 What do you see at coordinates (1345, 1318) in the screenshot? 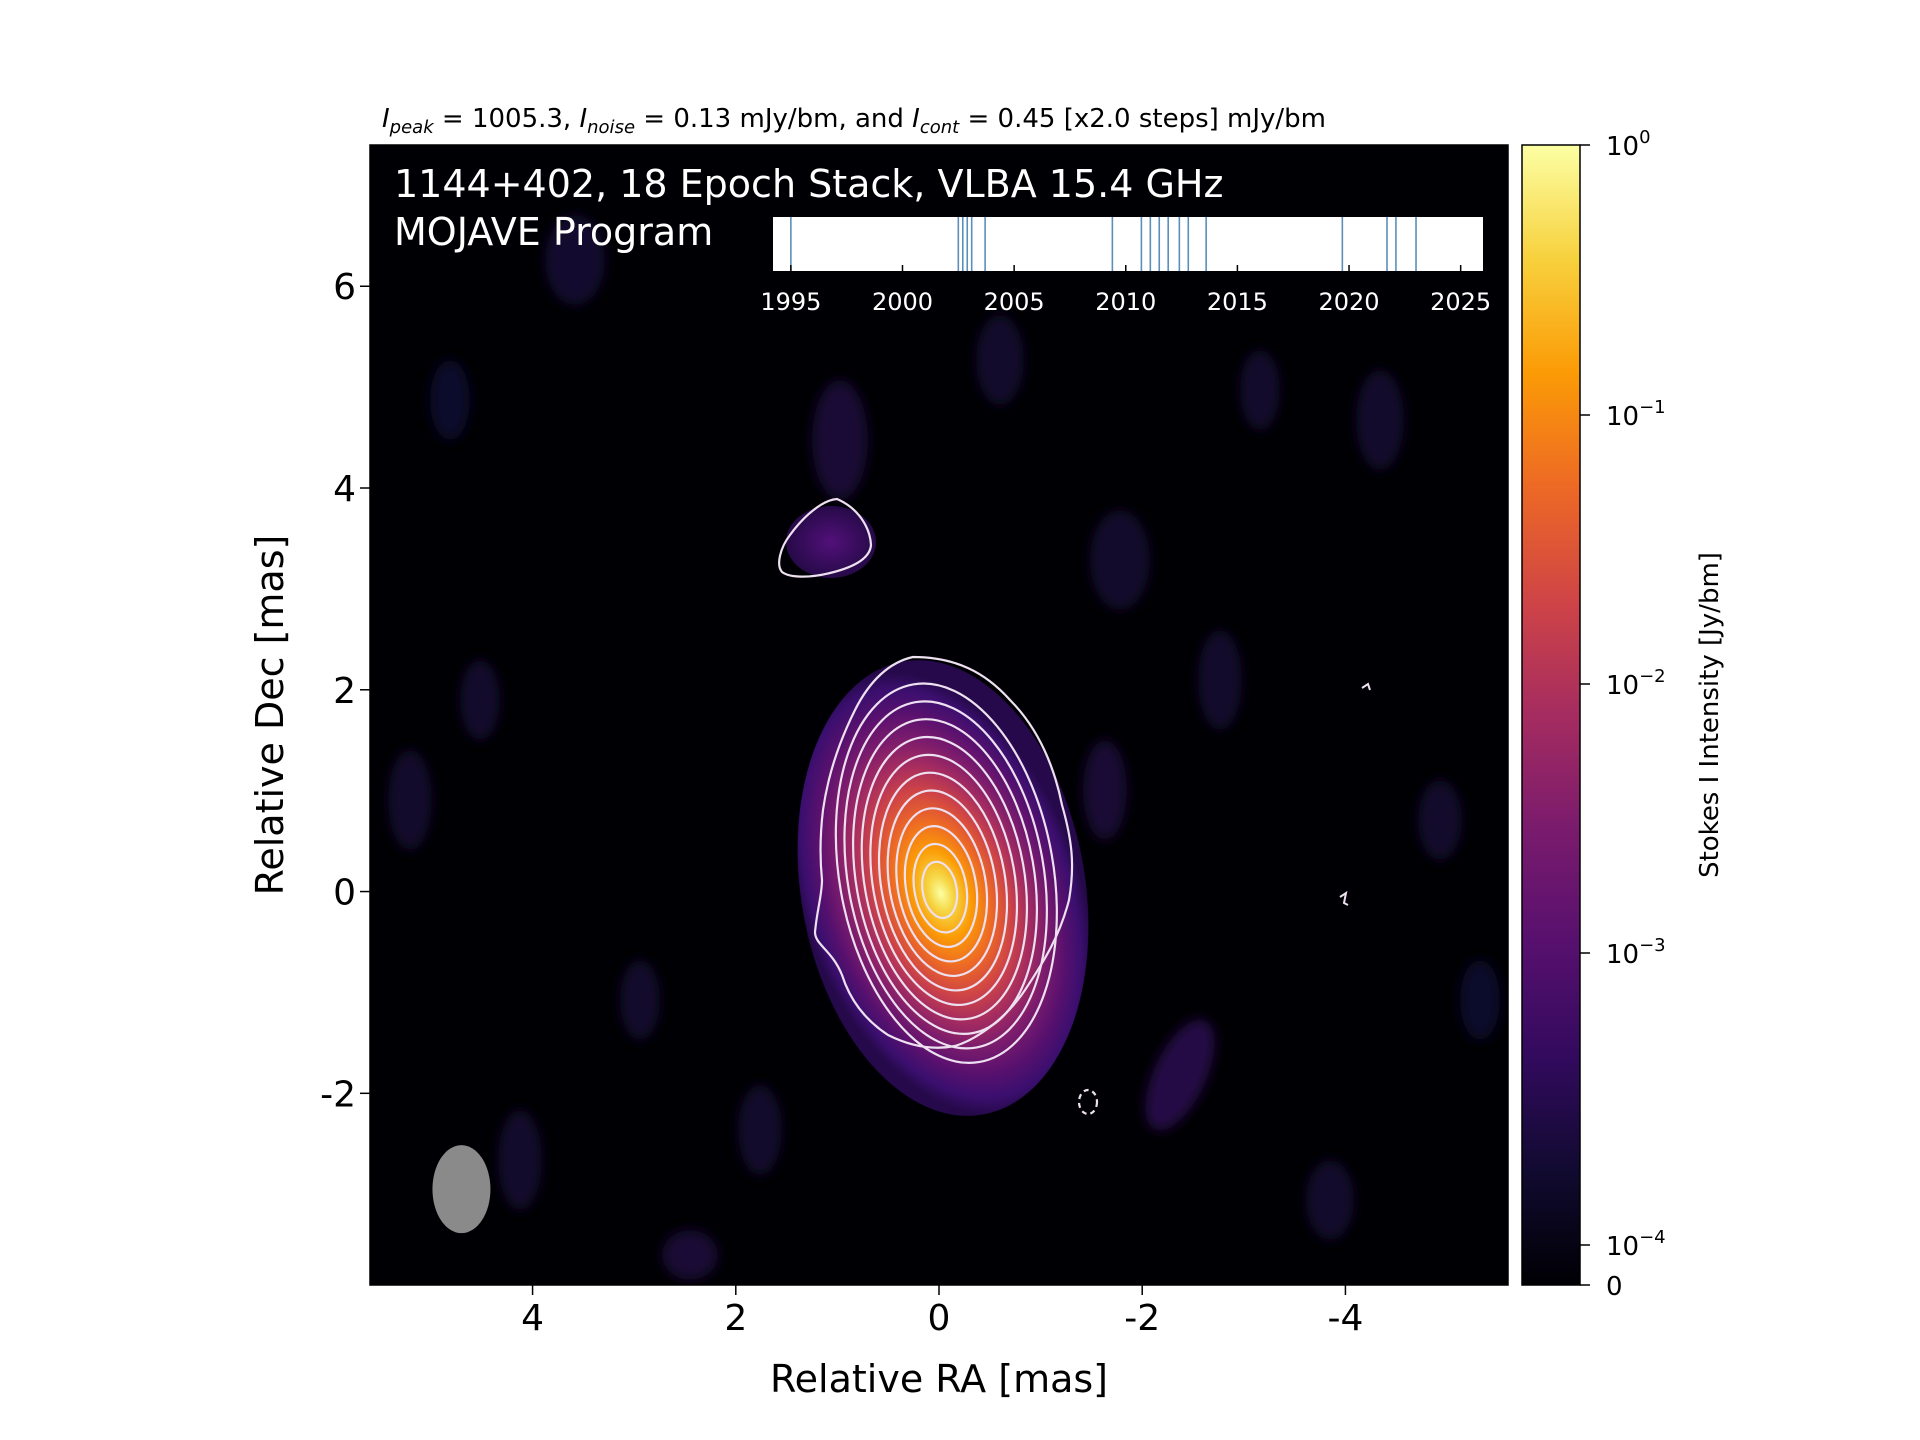
I see `x-tick-label: -4` at bounding box center [1345, 1318].